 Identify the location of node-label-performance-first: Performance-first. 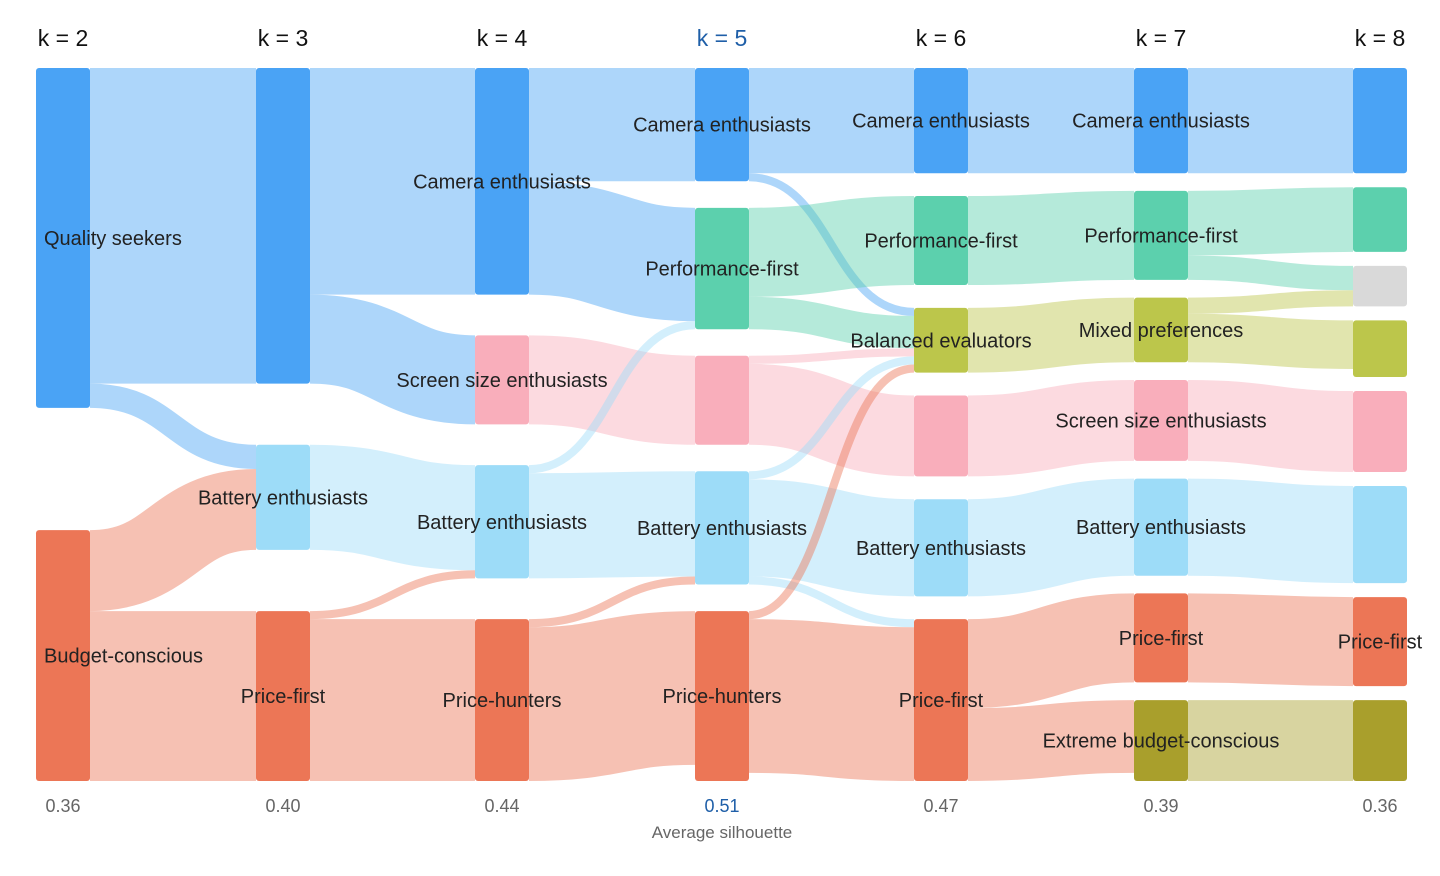
(722, 270).